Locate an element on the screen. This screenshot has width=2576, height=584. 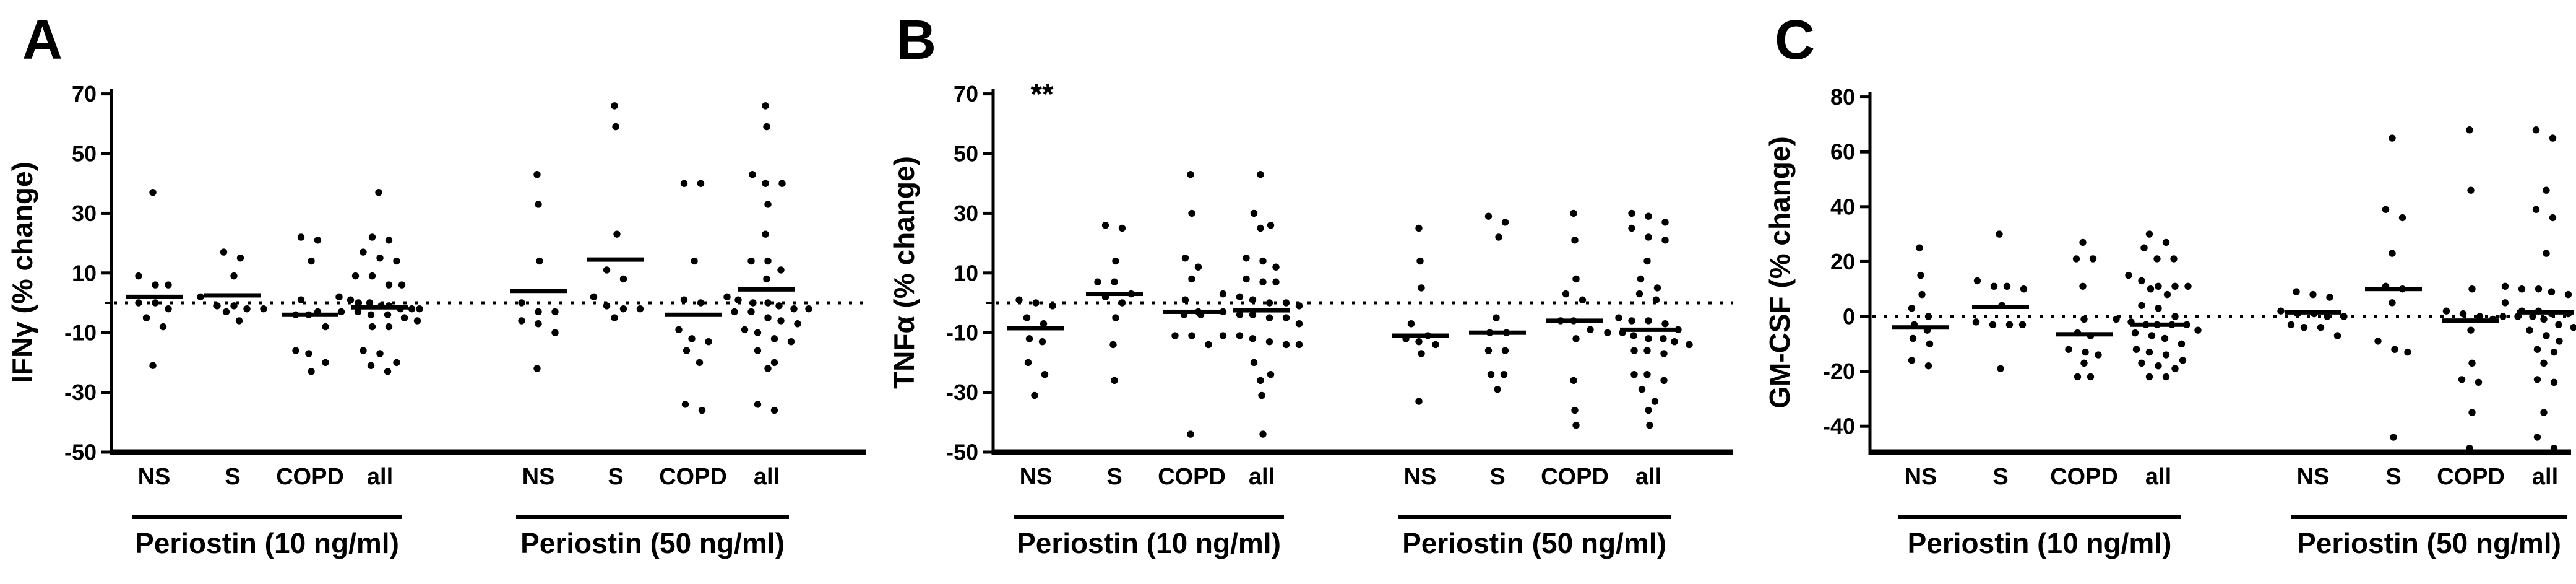
y-tick-label: 70 is located at coordinates (966, 94).